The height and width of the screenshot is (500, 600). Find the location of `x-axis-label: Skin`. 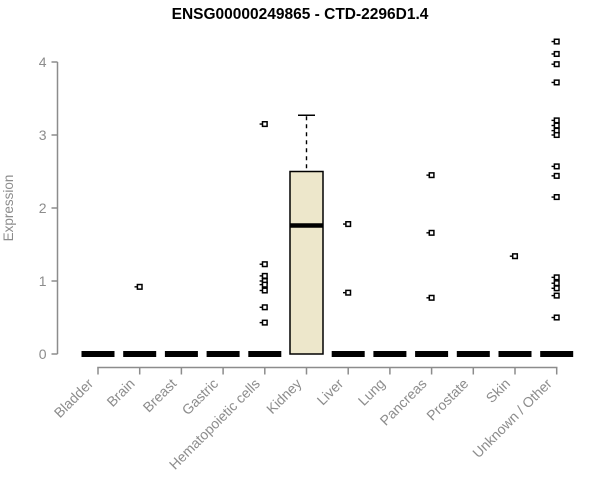

x-axis-label: Skin is located at coordinates (498, 390).